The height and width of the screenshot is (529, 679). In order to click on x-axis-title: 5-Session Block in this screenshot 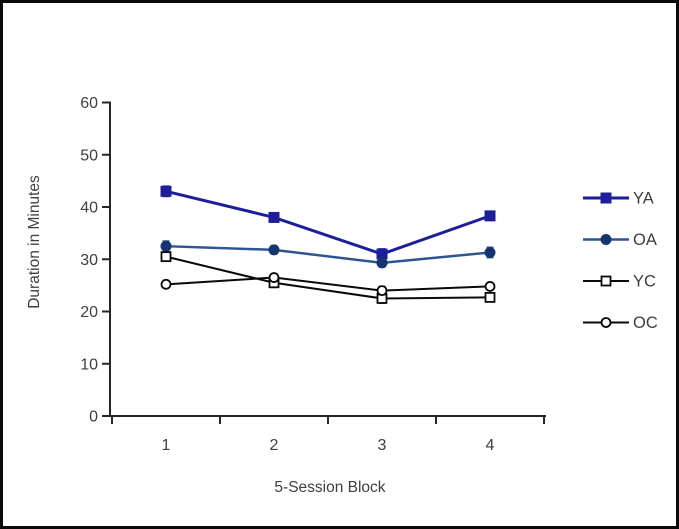, I will do `click(329, 487)`.